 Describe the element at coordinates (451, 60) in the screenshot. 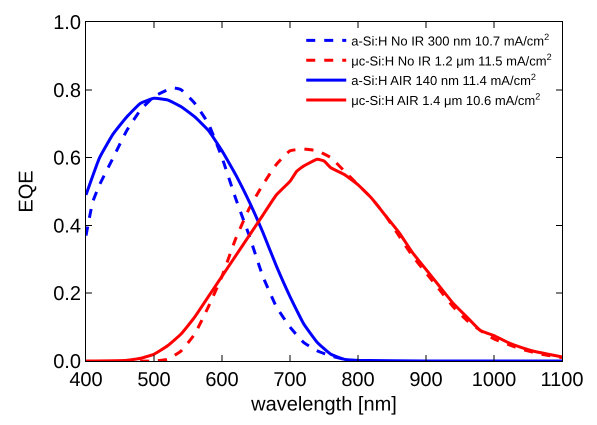

I see `legend-label: μc-Si:H No IR 1.2 μm 11.5 mA/cm$^{2}$` at that location.